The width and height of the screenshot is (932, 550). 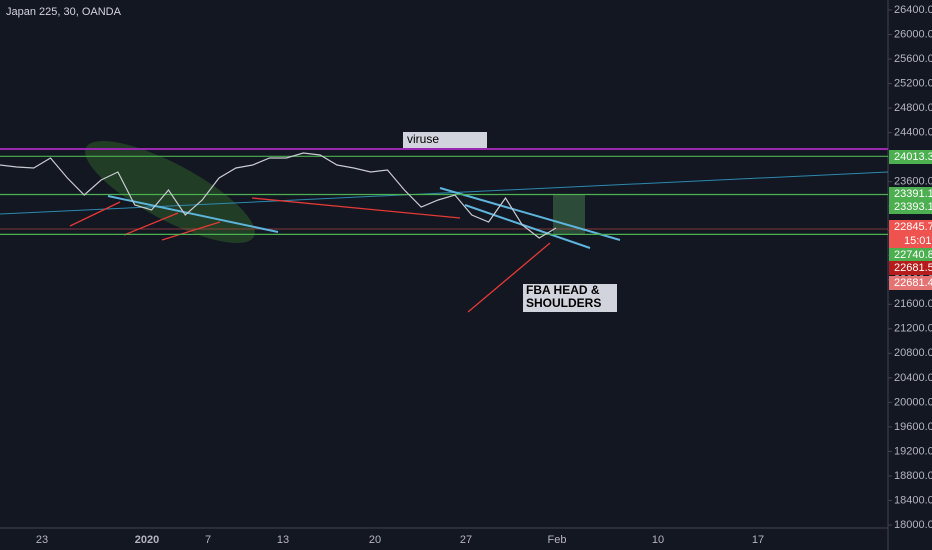 I want to click on price-tag-label: 23393.1, so click(x=913, y=207).